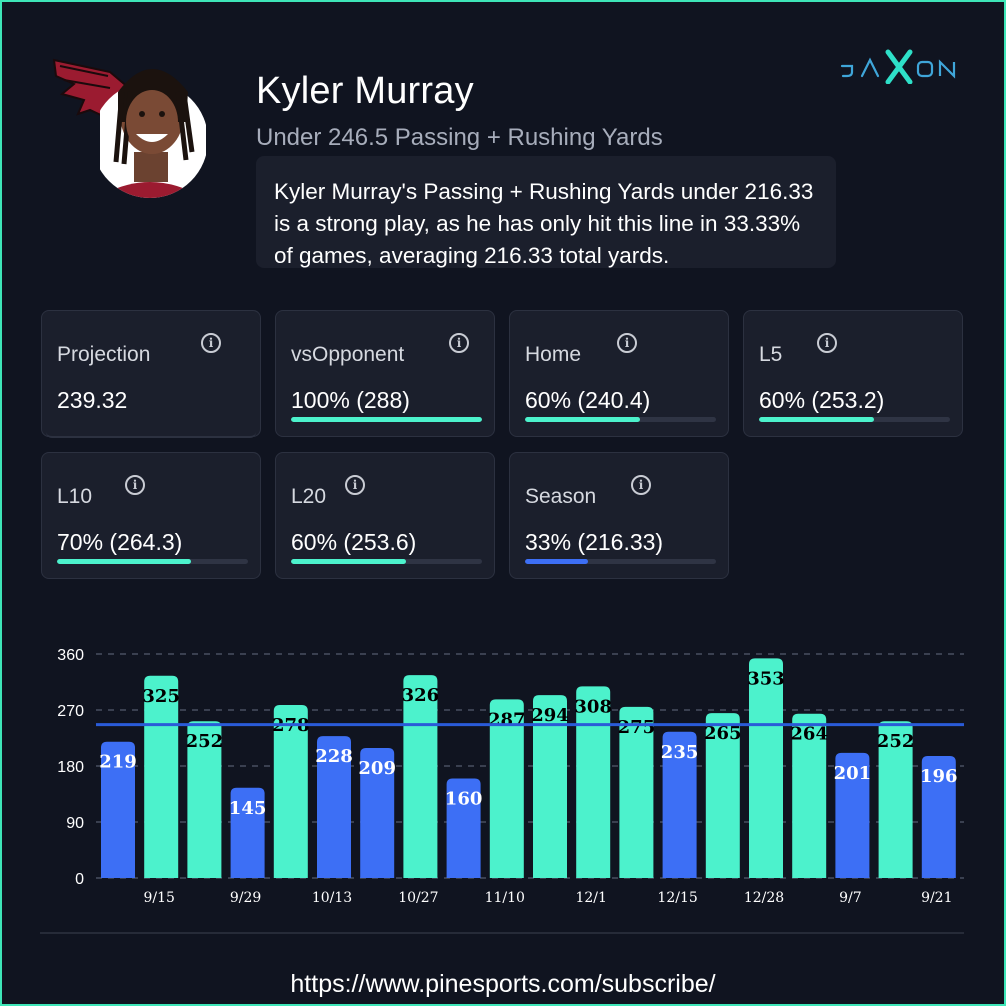  I want to click on stat-card-value: 60% (240.4), so click(588, 400).